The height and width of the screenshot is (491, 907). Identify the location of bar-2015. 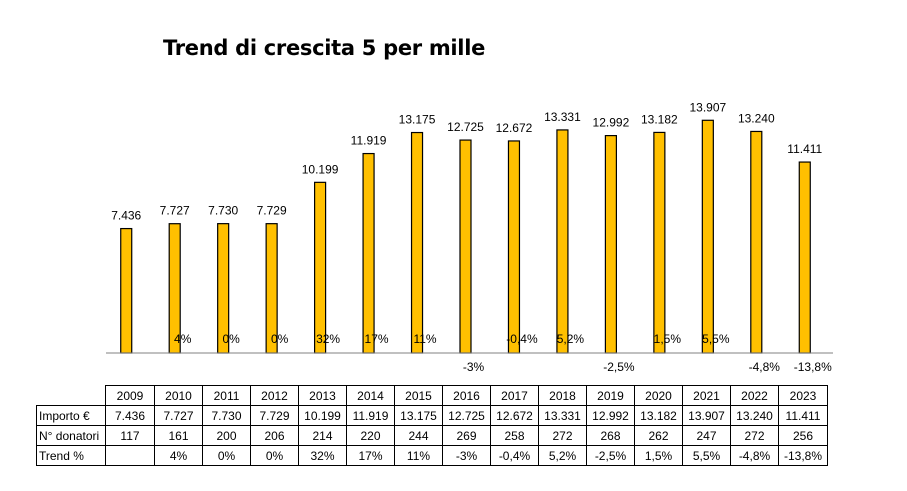
(417, 242).